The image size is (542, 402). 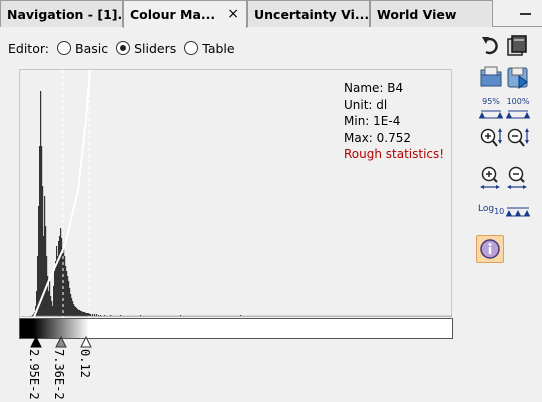 I want to click on gradient-fill, so click(x=54, y=328).